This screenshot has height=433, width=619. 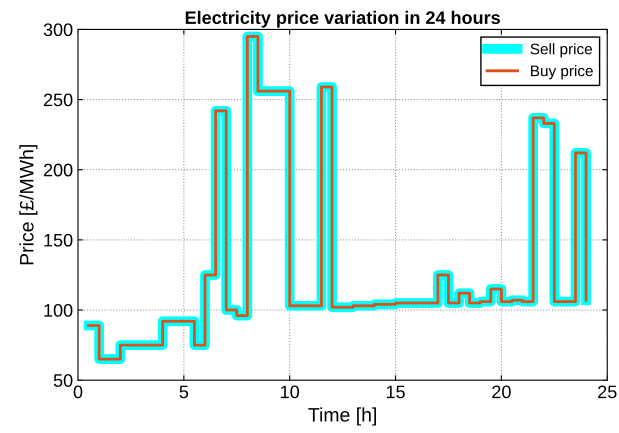 I want to click on y-tick-label: 300, so click(x=58, y=29).